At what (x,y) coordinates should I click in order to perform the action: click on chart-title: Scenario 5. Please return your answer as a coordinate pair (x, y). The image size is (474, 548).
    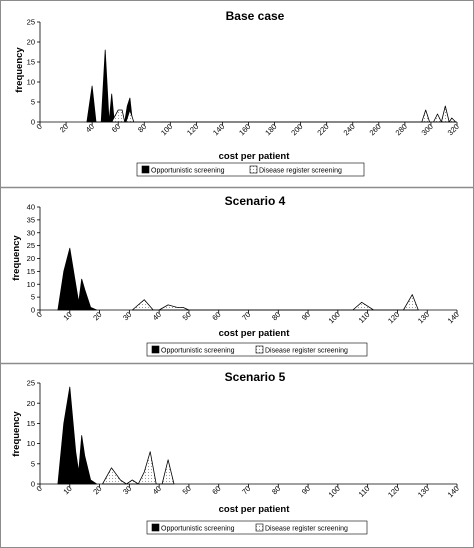
    Looking at the image, I should click on (255, 377).